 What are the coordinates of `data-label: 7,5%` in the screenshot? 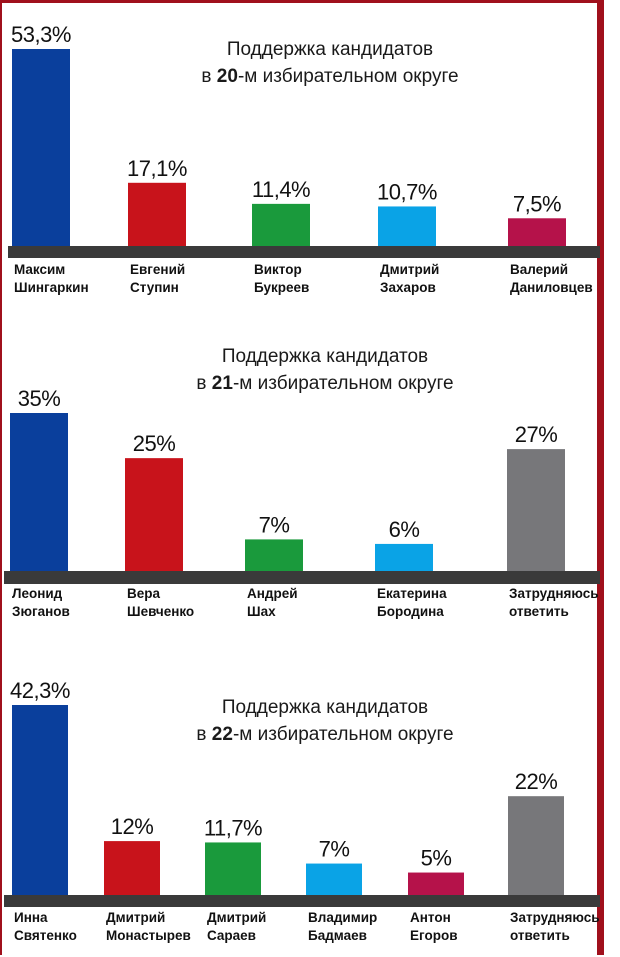 It's located at (537, 203).